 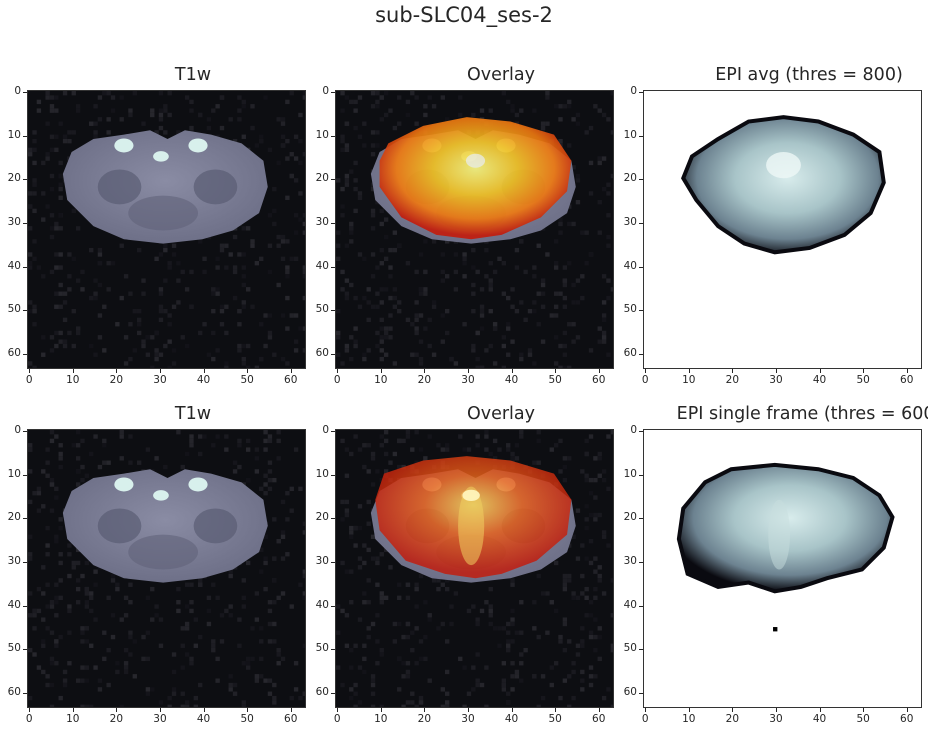 I want to click on overlay-image, so click(x=474, y=229).